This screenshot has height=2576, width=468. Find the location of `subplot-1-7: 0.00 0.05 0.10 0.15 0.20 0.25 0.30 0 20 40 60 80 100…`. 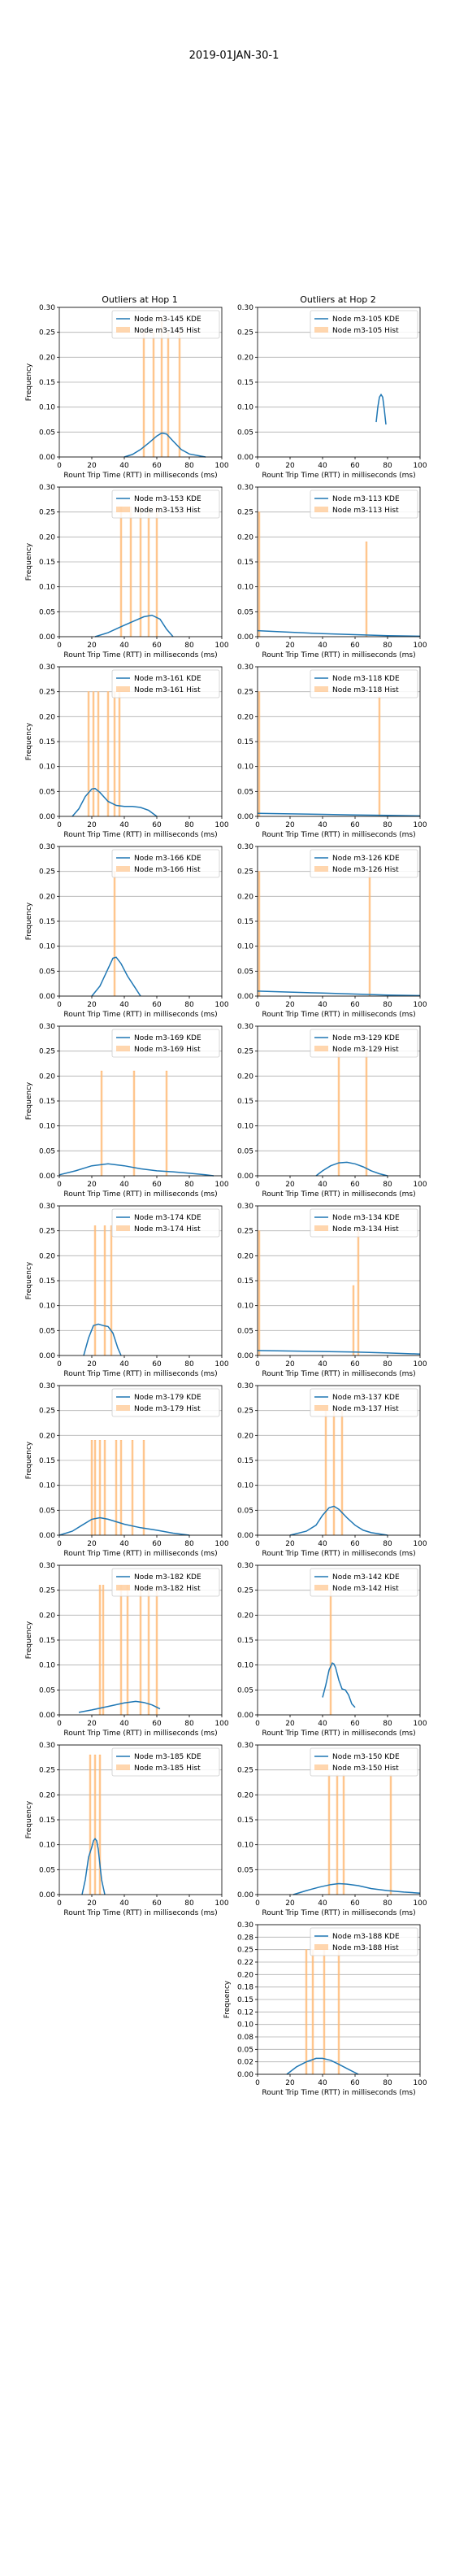

subplot-1-7: 0.00 0.05 0.10 0.15 0.20 0.25 0.30 0 20 40 60 80 100… is located at coordinates (332, 1650).